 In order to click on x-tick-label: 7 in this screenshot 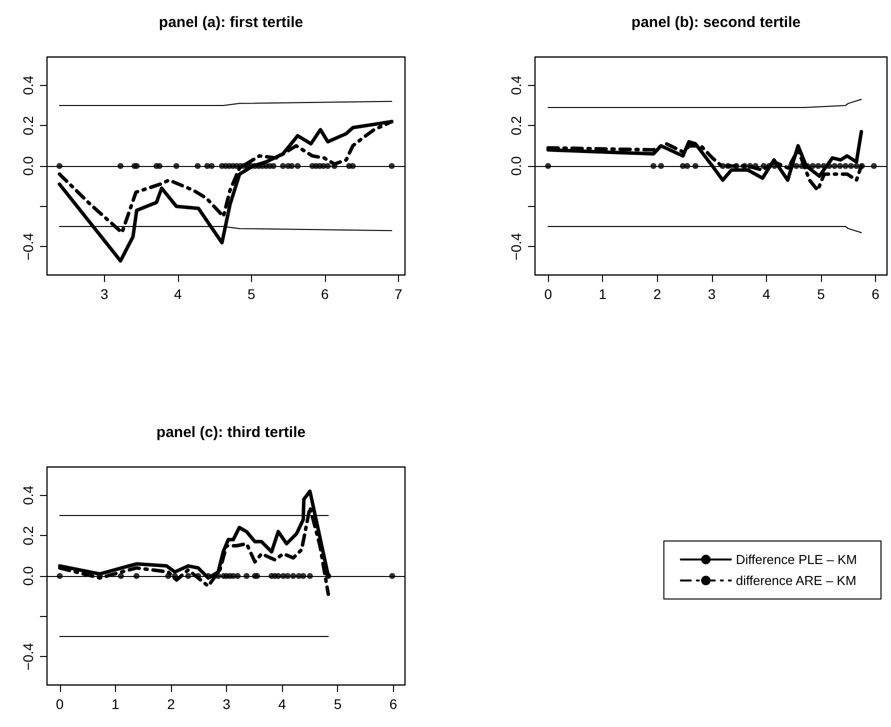, I will do `click(398, 294)`.